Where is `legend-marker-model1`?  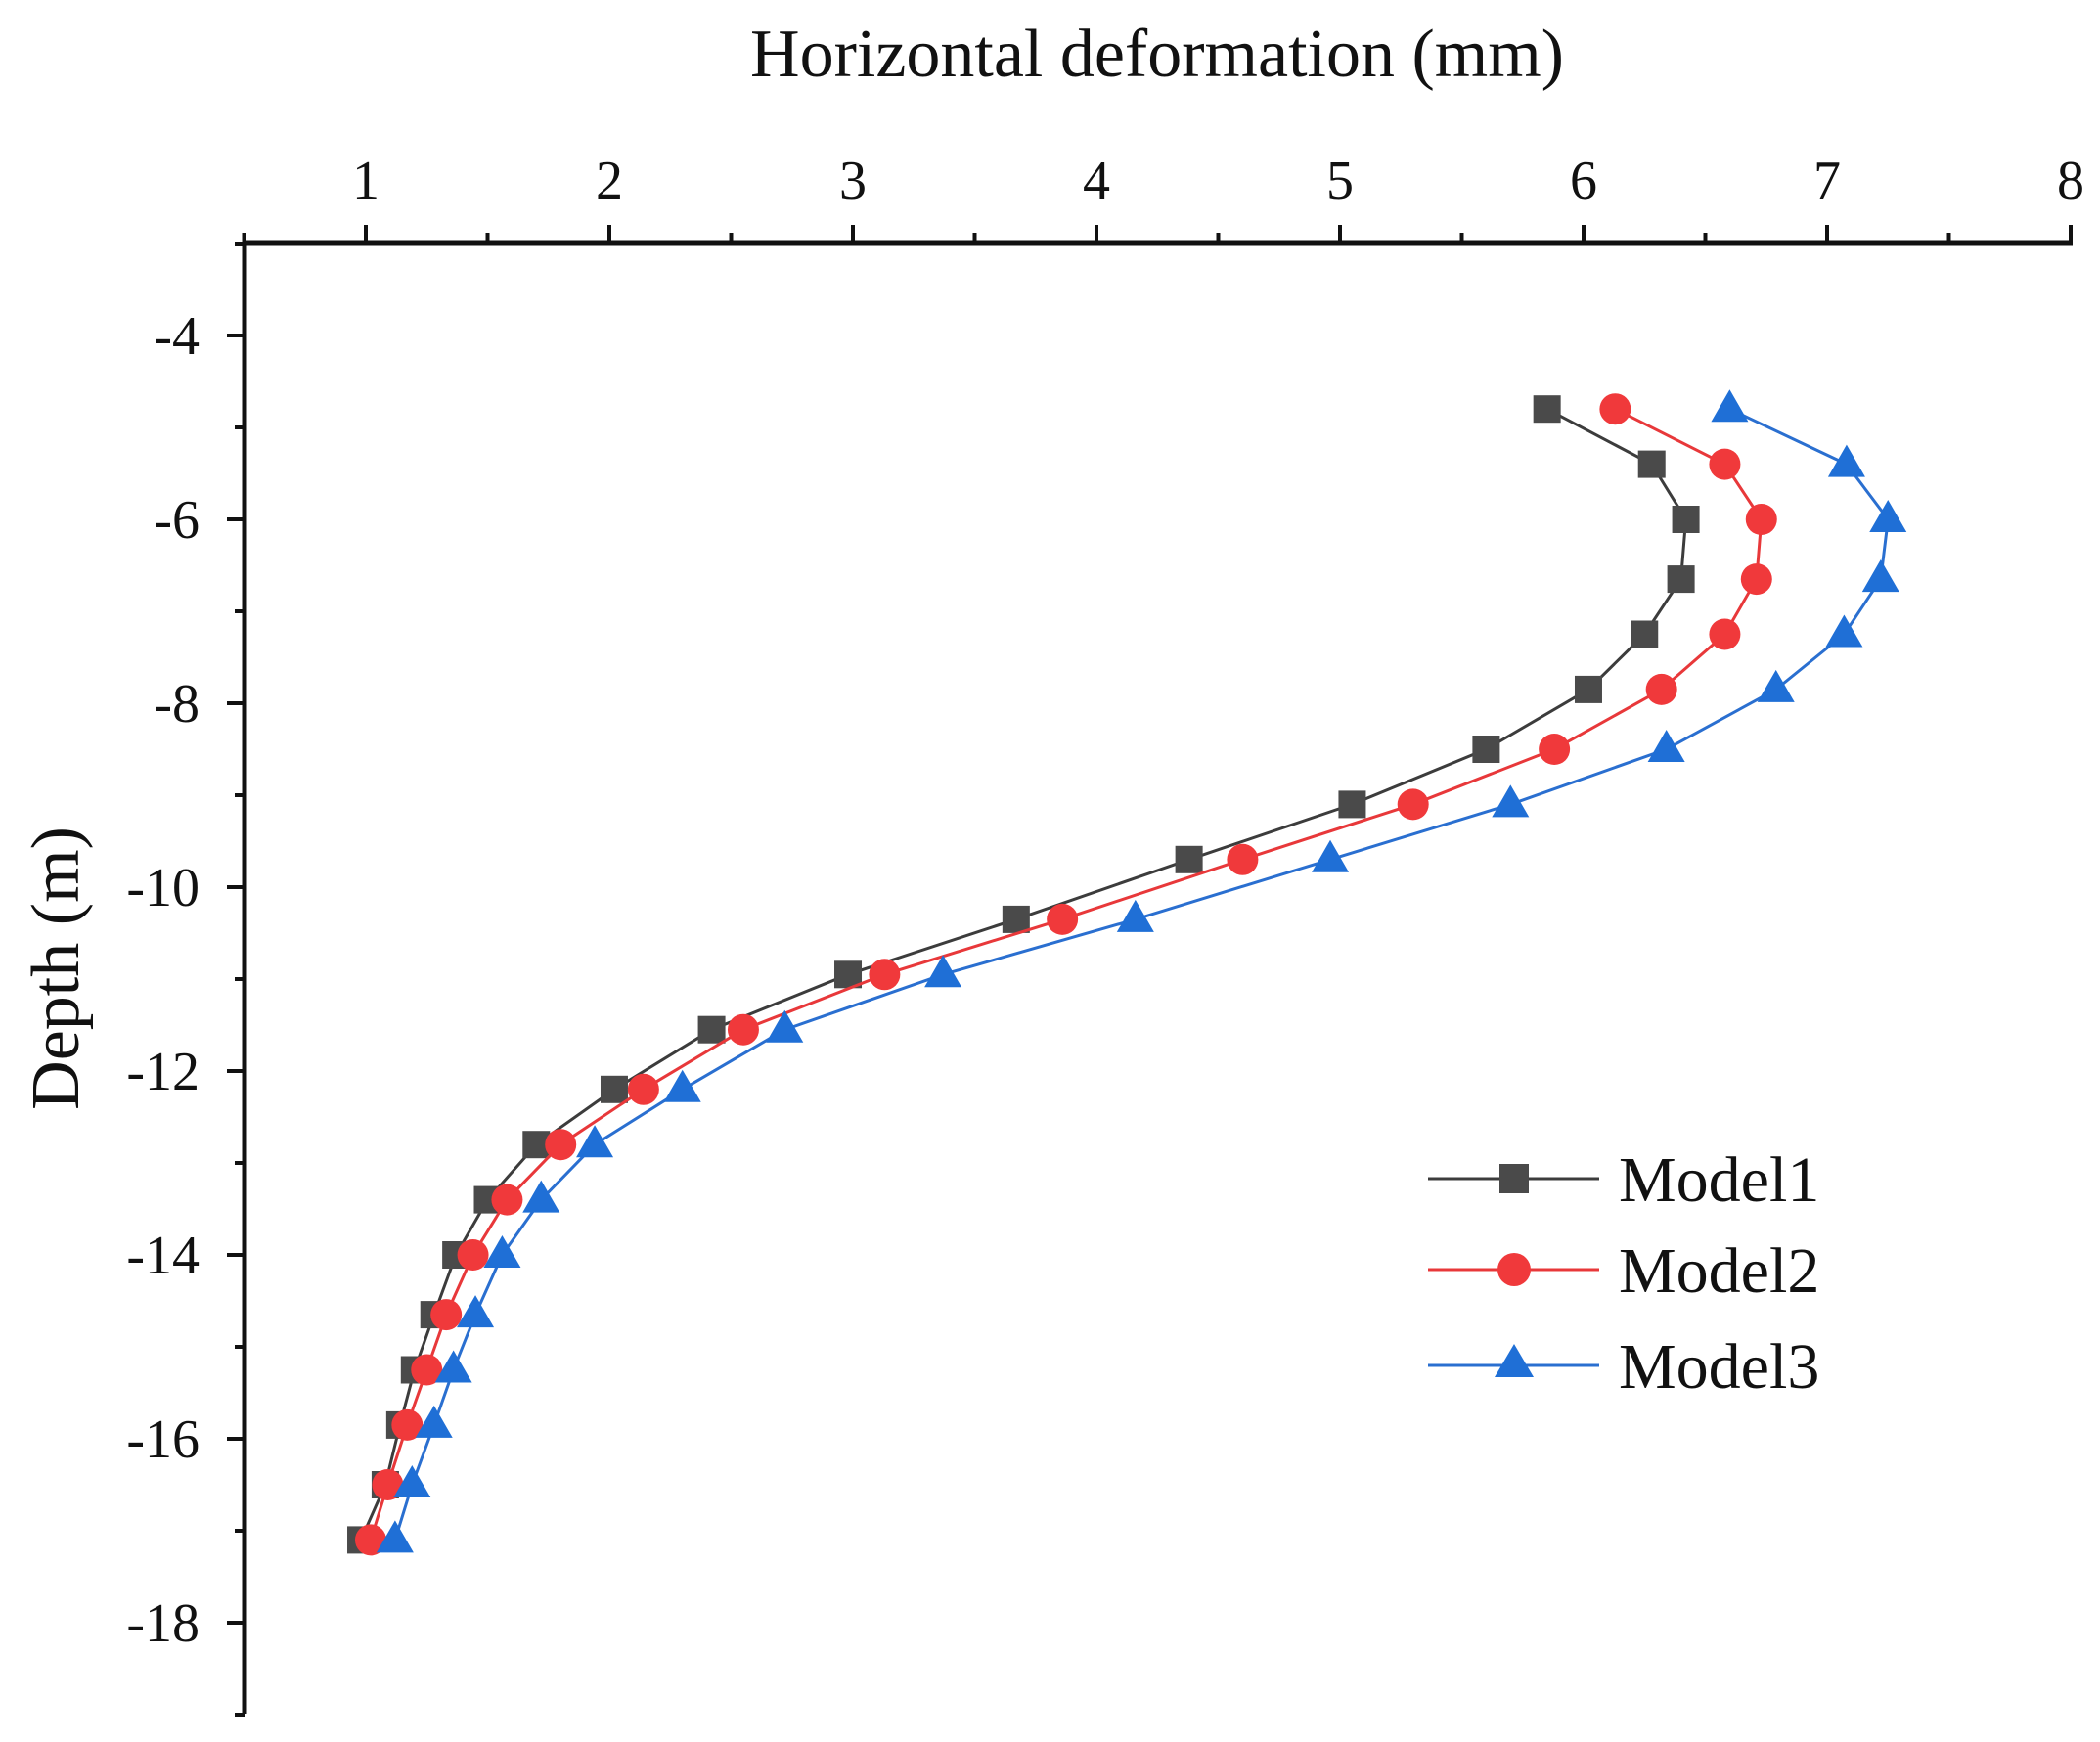 legend-marker-model1 is located at coordinates (1514, 1178).